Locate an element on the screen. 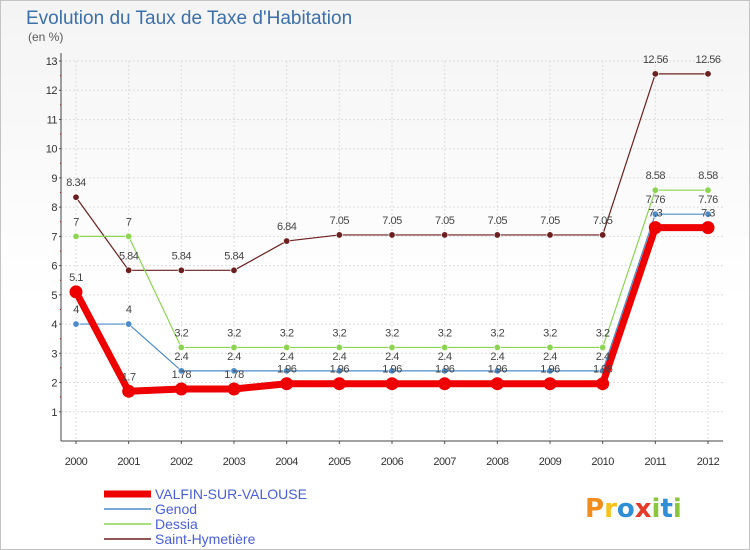 The height and width of the screenshot is (550, 750). logo-letter: x is located at coordinates (643, 509).